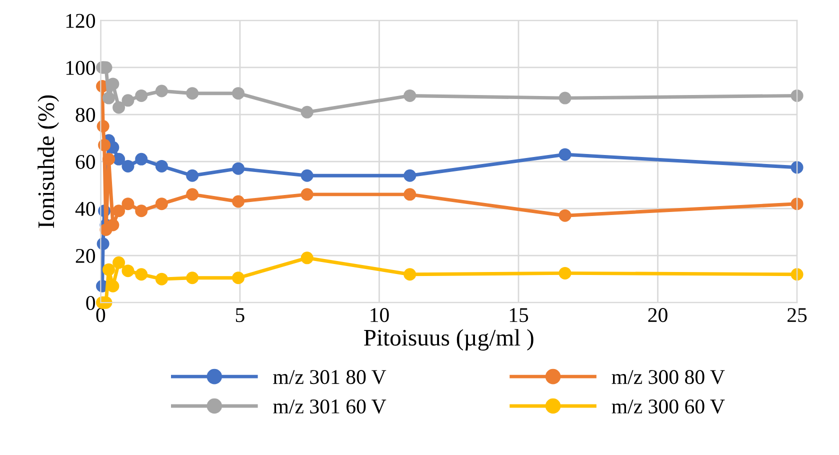  I want to click on x-tick-label: 5, so click(240, 315).